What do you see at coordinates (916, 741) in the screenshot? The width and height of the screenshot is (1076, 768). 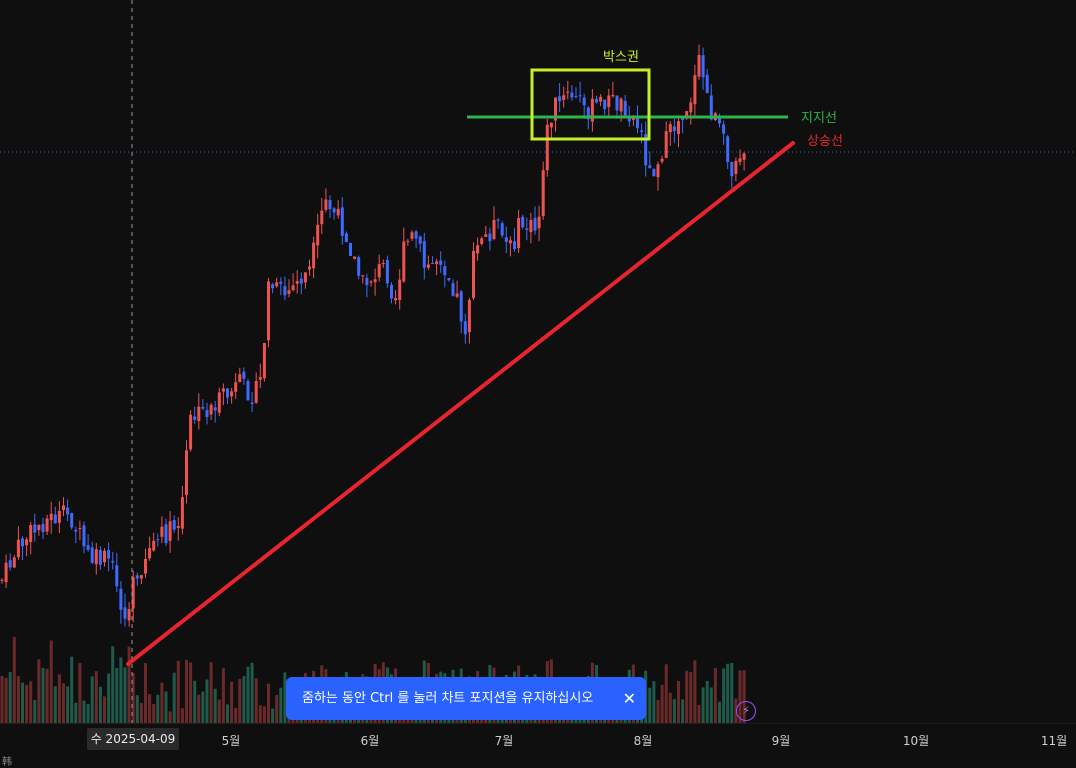 I see `x-tick-label: 10월` at bounding box center [916, 741].